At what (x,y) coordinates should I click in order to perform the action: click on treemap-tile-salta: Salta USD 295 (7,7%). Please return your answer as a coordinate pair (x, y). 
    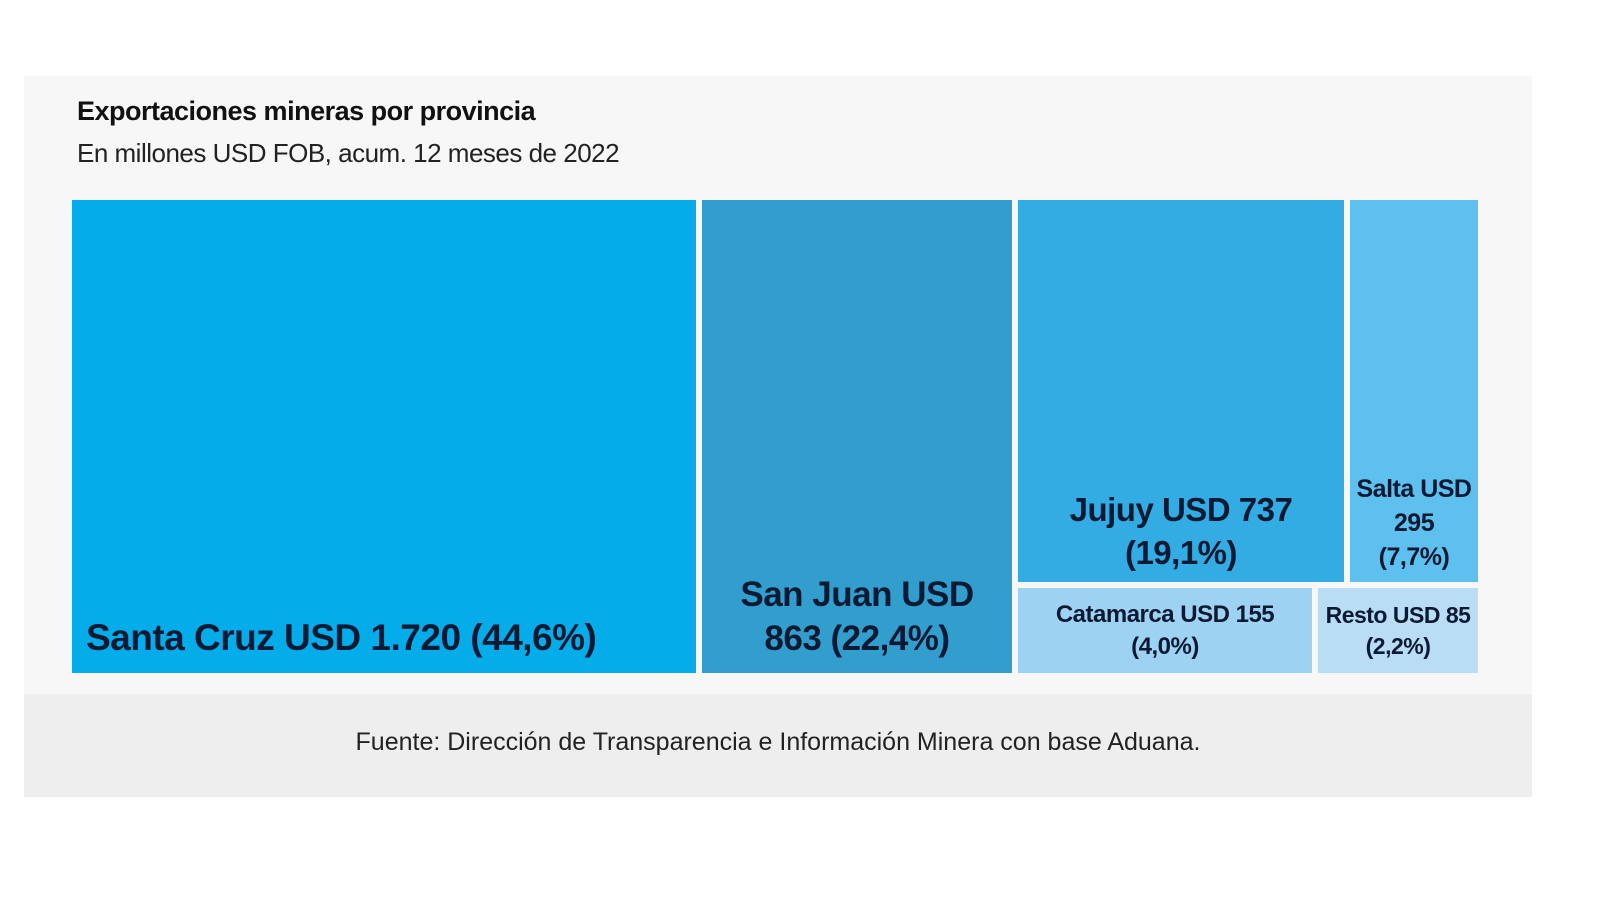
    Looking at the image, I should click on (1414, 391).